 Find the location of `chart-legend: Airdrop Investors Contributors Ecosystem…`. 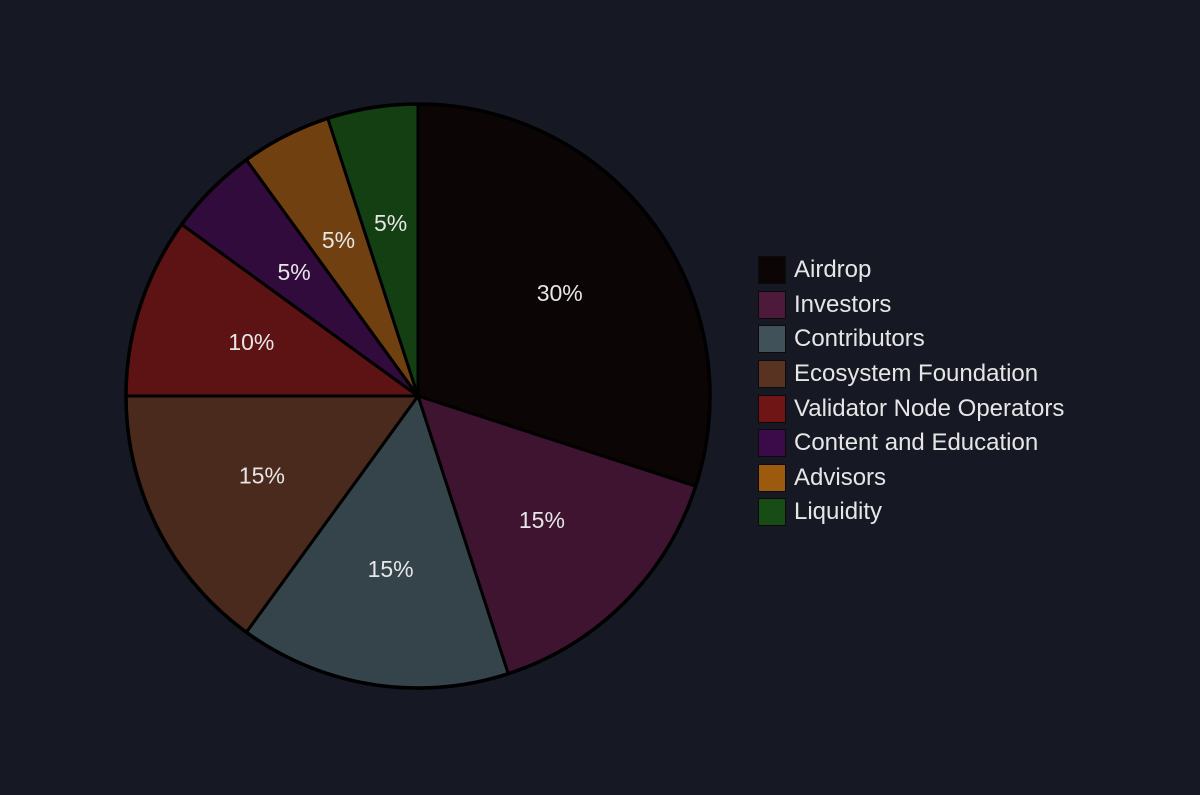

chart-legend: Airdrop Investors Contributors Ecosystem… is located at coordinates (911, 391).